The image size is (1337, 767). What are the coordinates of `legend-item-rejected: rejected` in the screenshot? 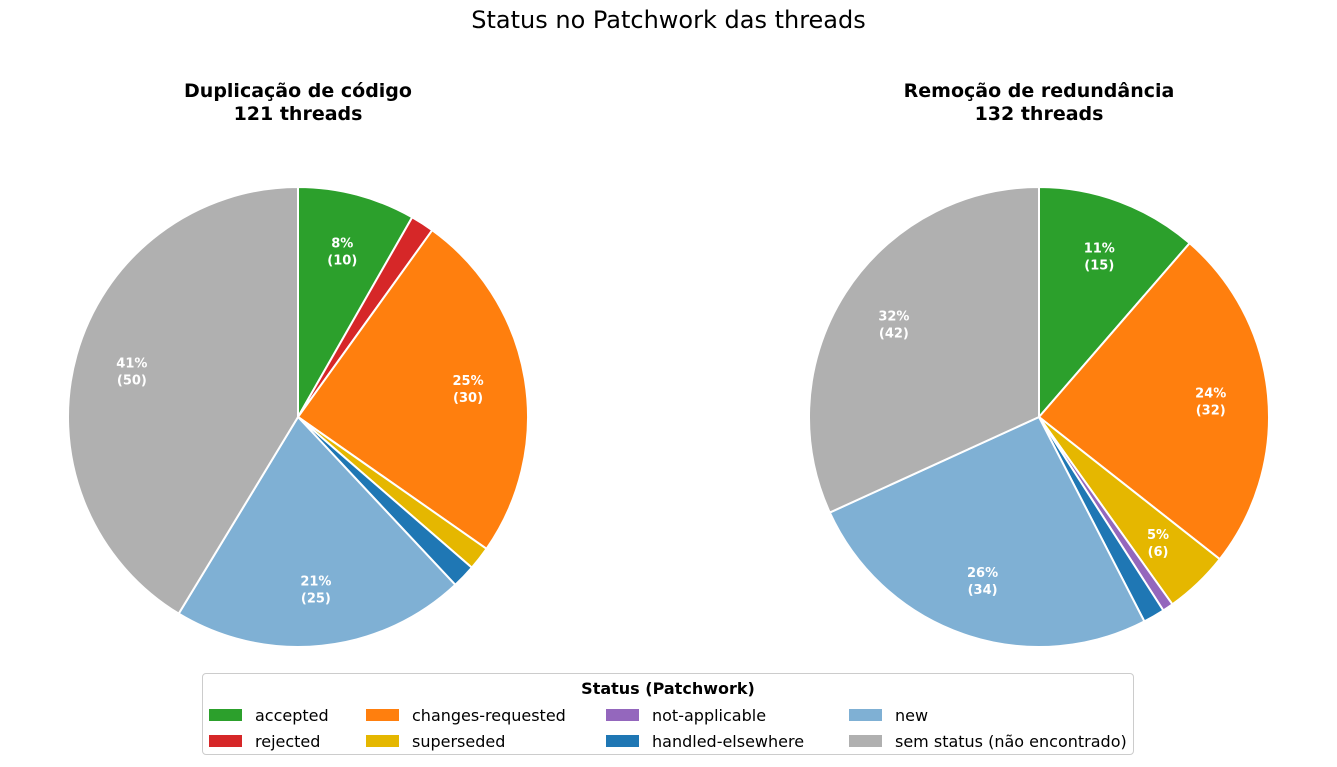 It's located at (264, 741).